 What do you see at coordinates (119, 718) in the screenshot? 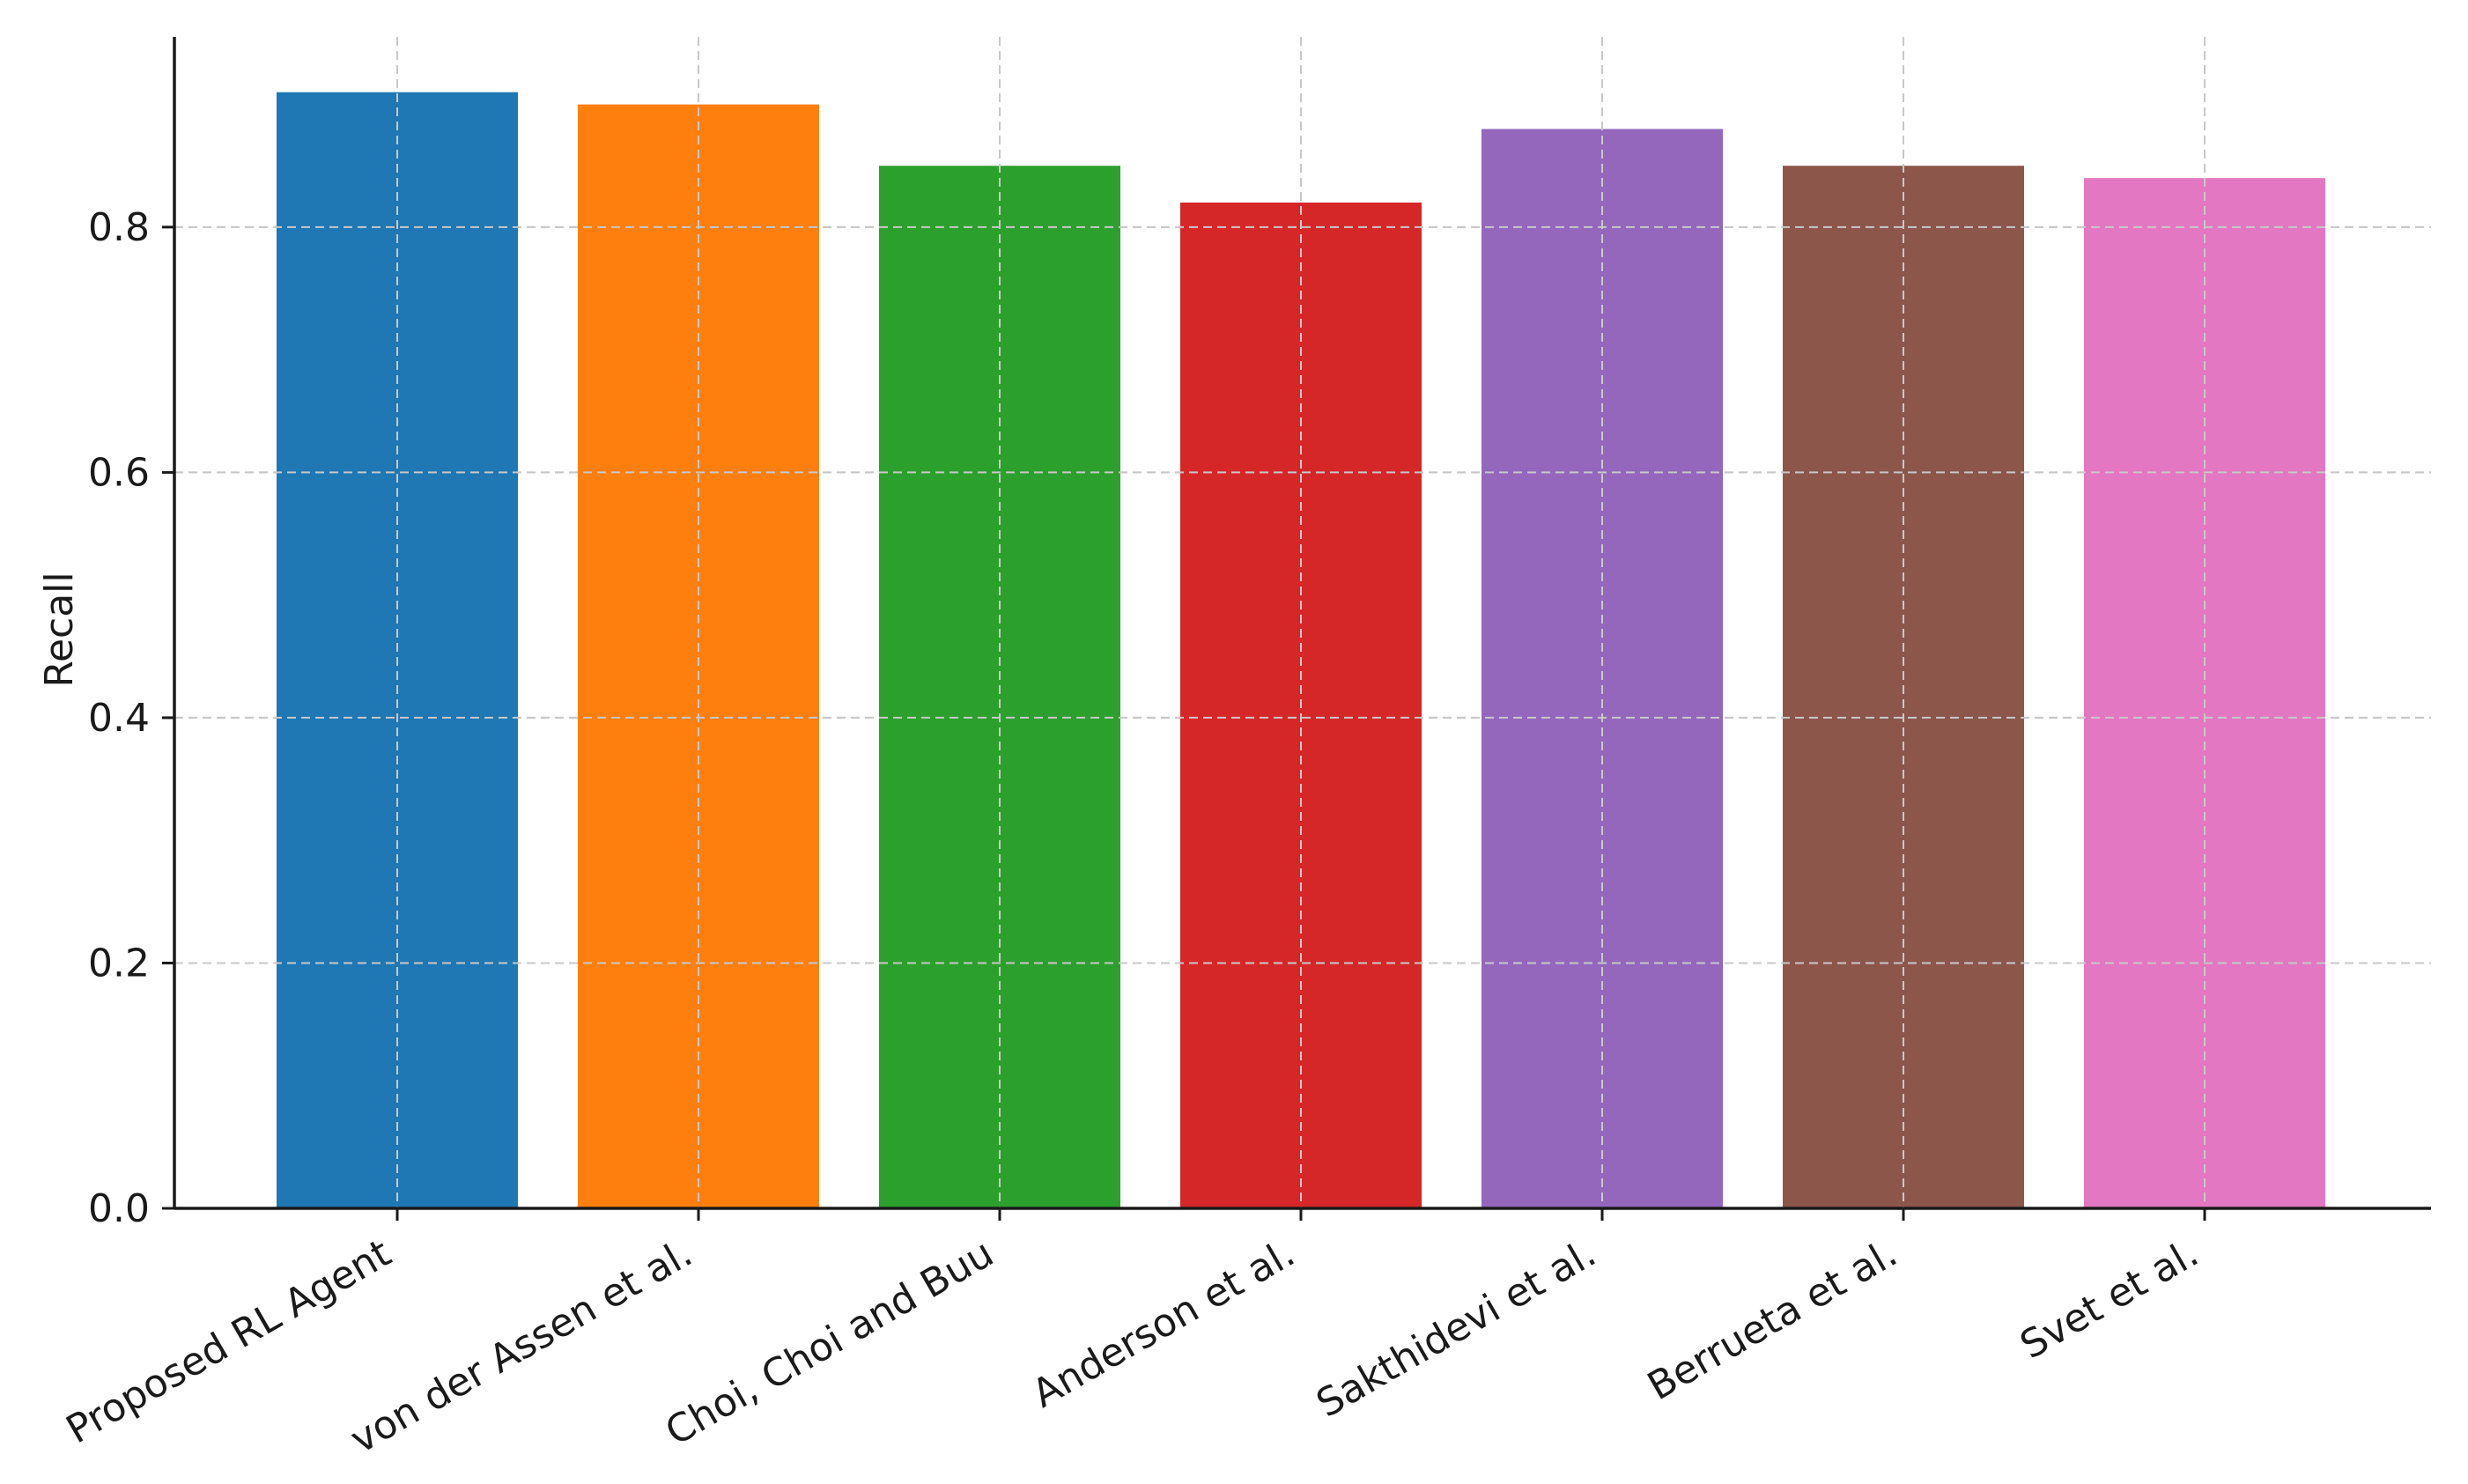
I see `y-tick-label: 0.4` at bounding box center [119, 718].